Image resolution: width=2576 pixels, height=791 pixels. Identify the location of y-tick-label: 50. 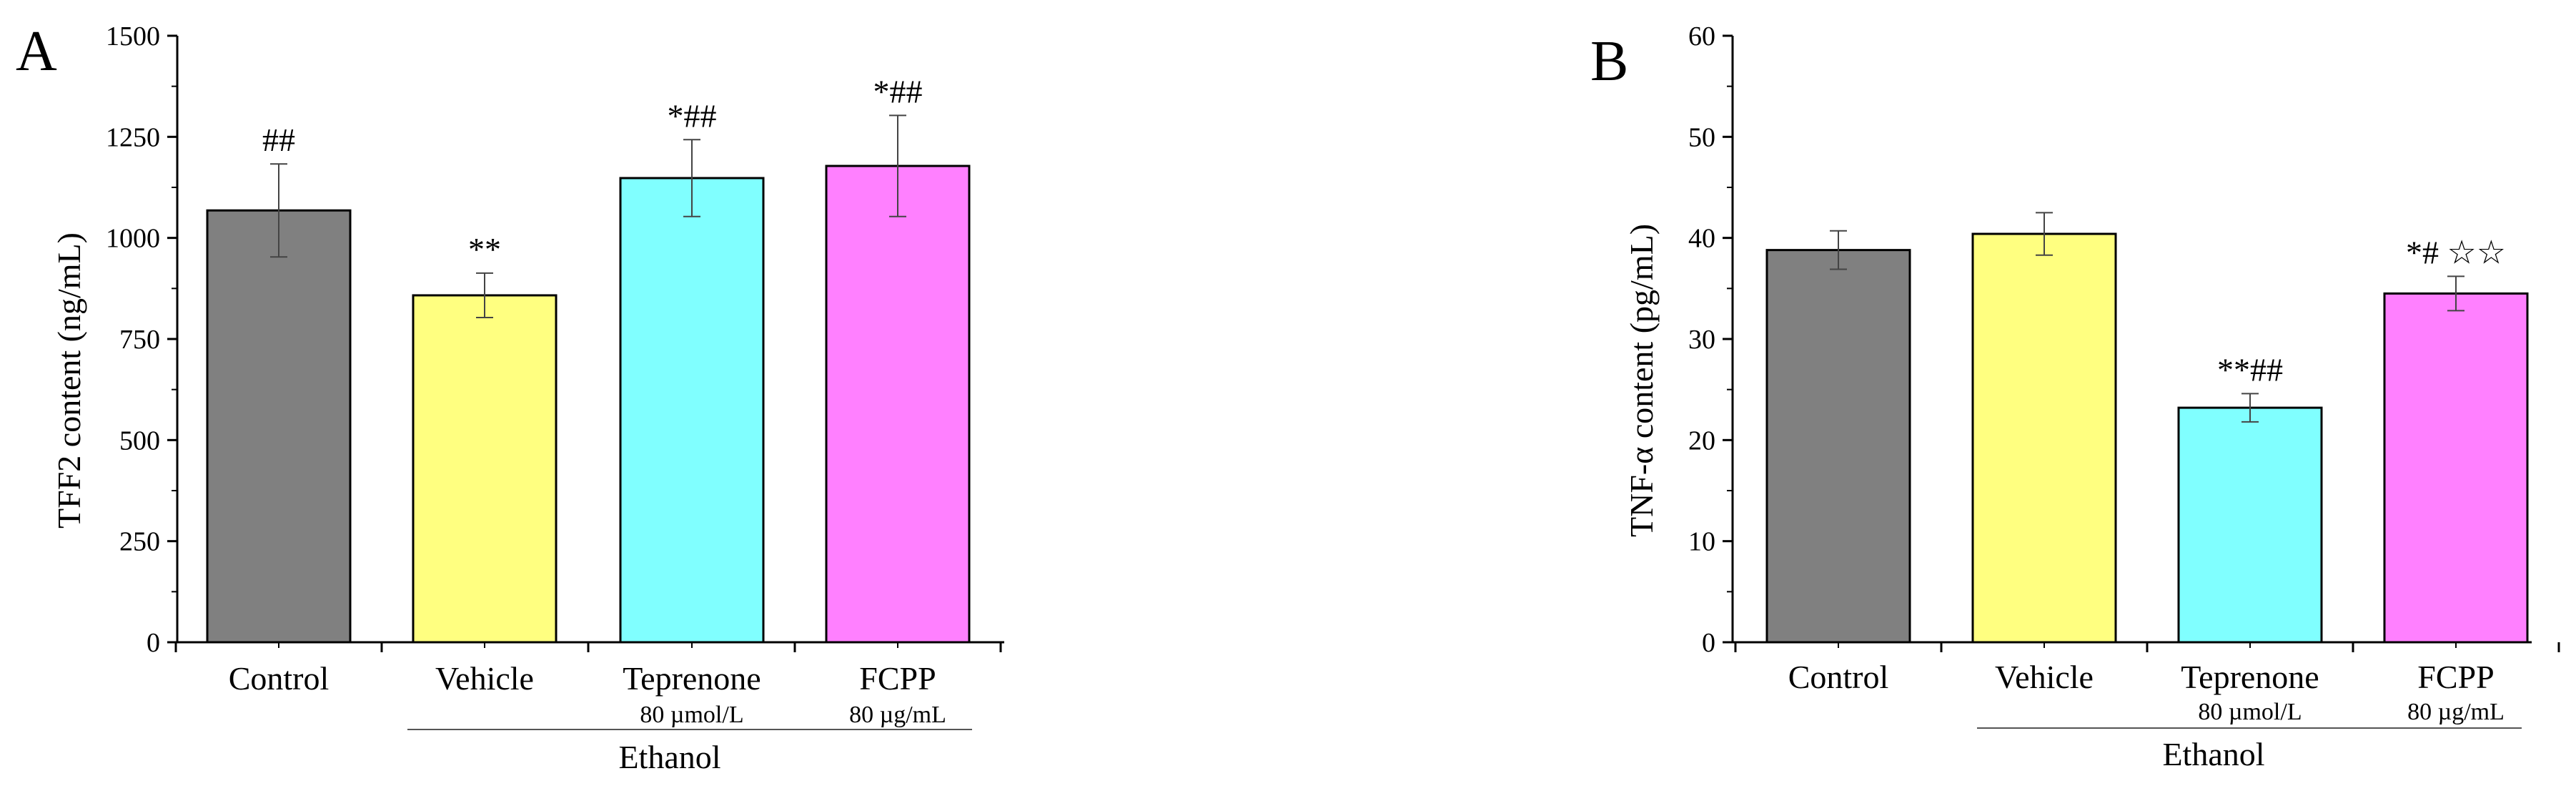
(1702, 137).